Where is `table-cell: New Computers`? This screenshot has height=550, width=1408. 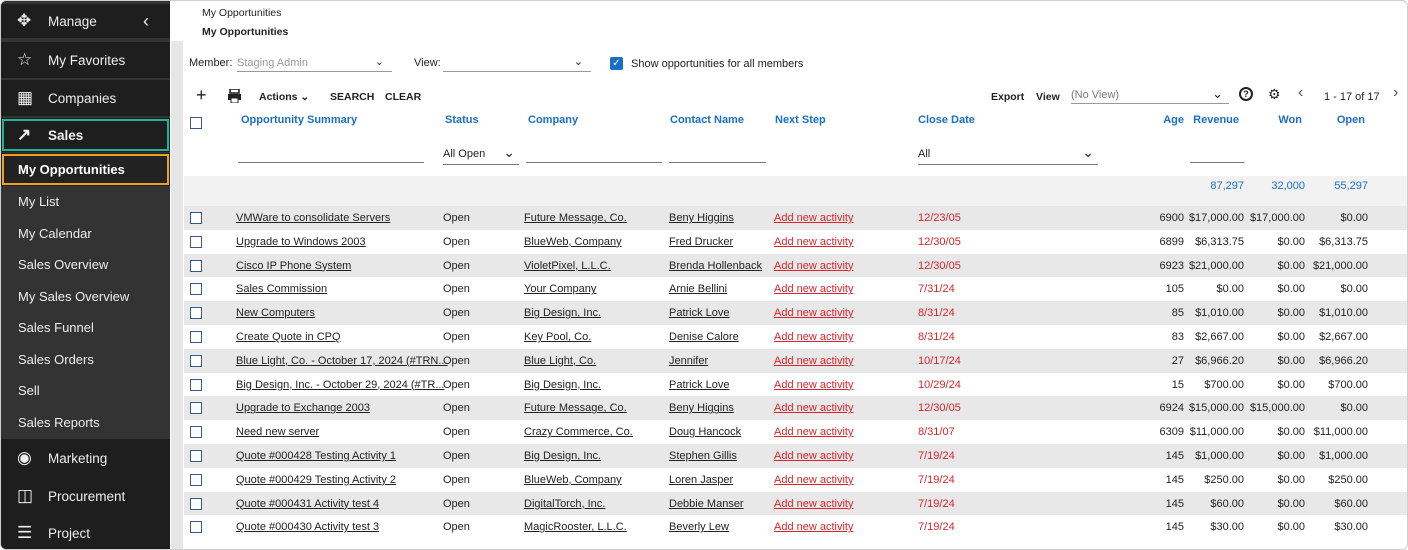
table-cell: New Computers is located at coordinates (275, 313).